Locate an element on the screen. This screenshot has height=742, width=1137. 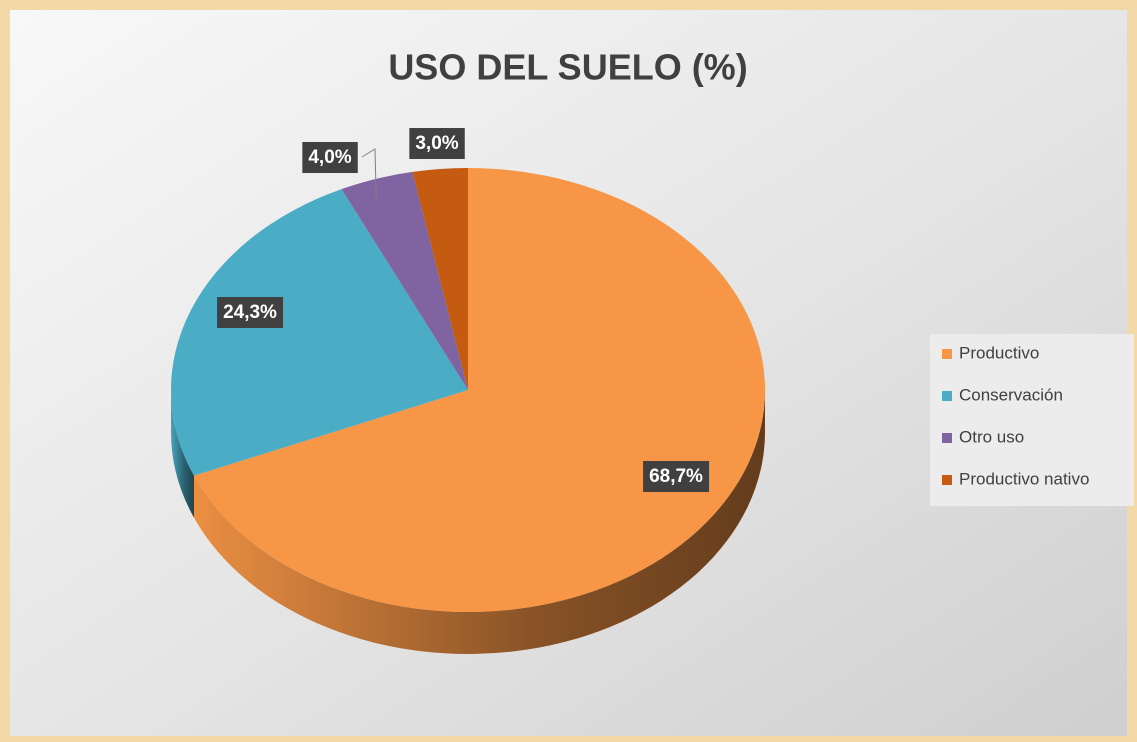
chart-title: USO DEL SUELO (%) is located at coordinates (567, 67).